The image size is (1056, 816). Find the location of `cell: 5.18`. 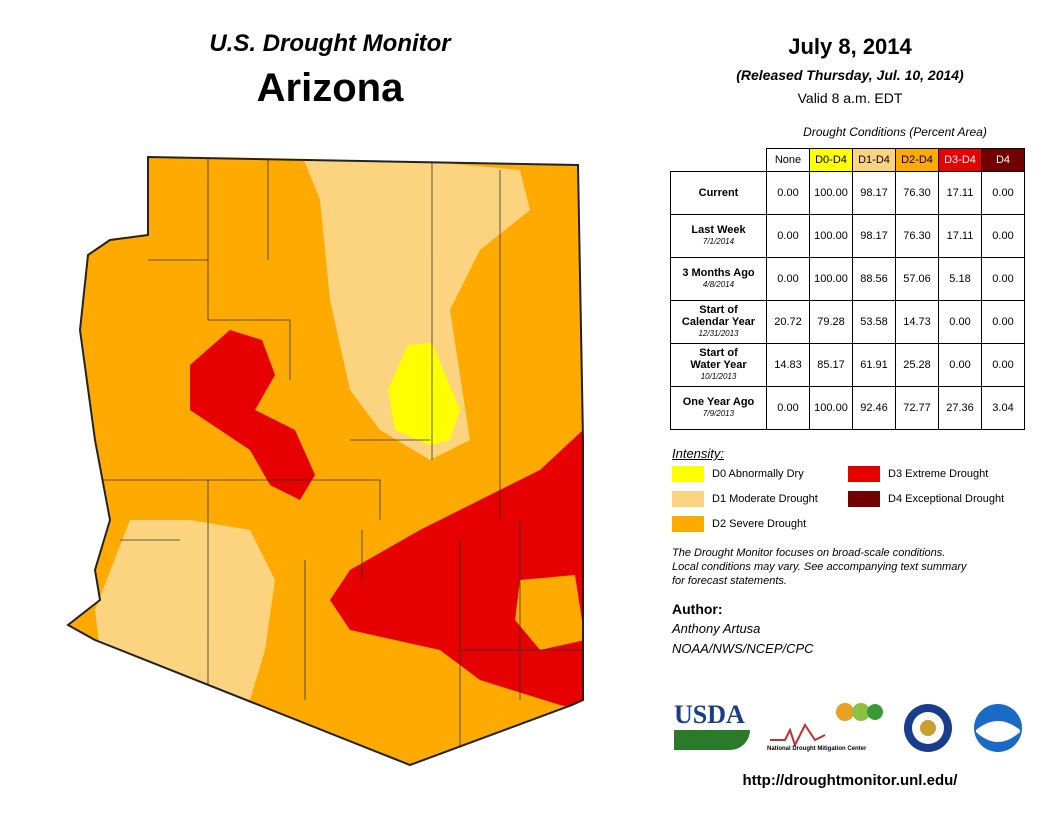

cell: 5.18 is located at coordinates (960, 279).